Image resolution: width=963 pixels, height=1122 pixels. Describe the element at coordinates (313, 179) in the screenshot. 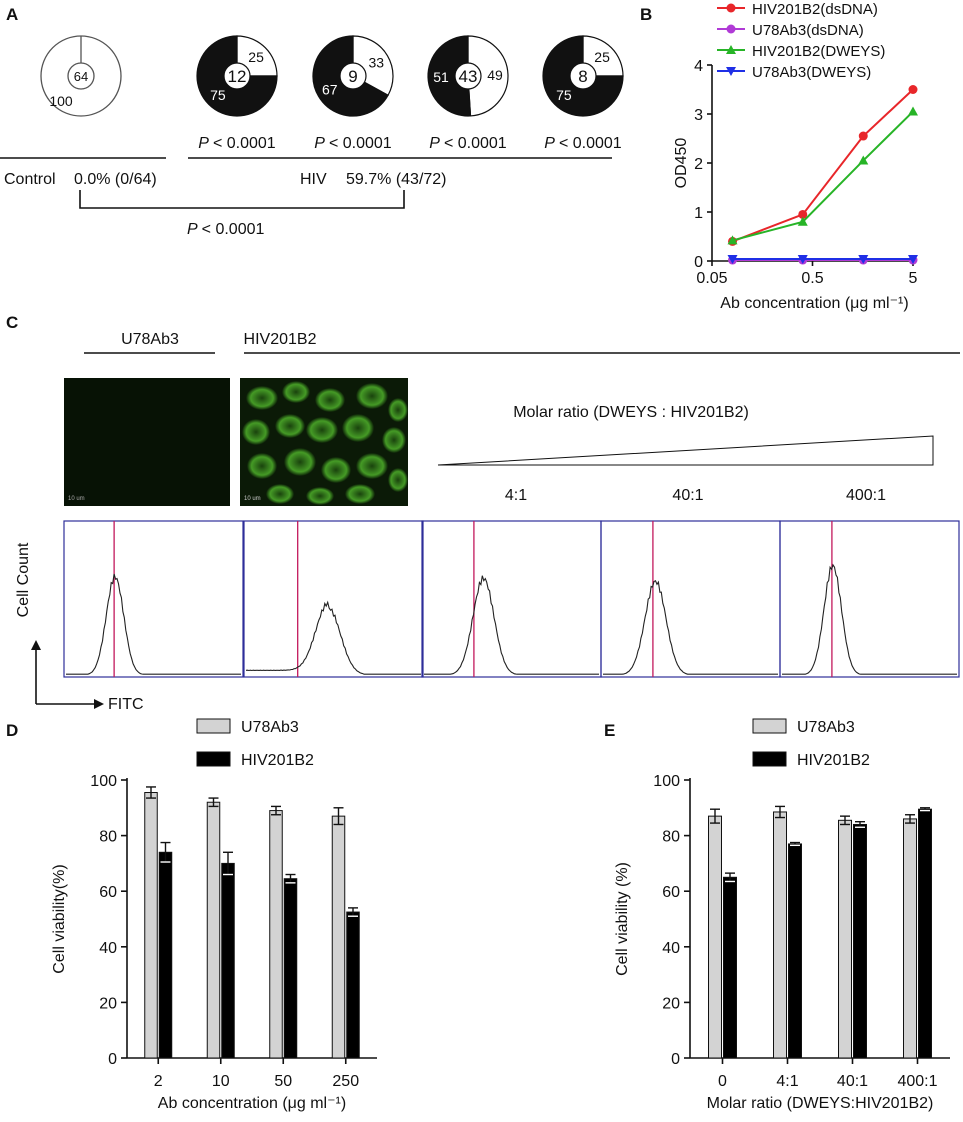

I see `hiv-label: HIV` at that location.